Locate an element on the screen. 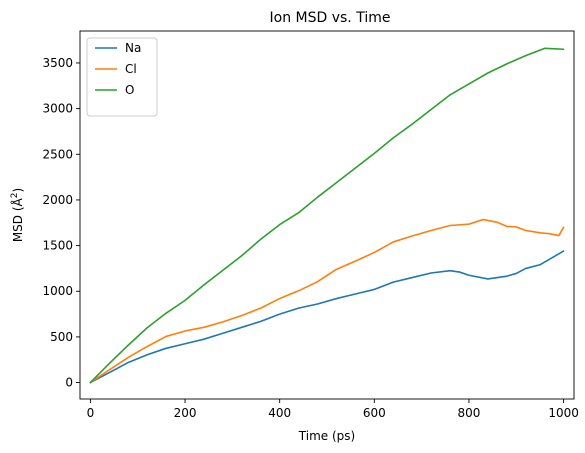 Image resolution: width=585 pixels, height=453 pixels. x-tick-label: 400 is located at coordinates (279, 413).